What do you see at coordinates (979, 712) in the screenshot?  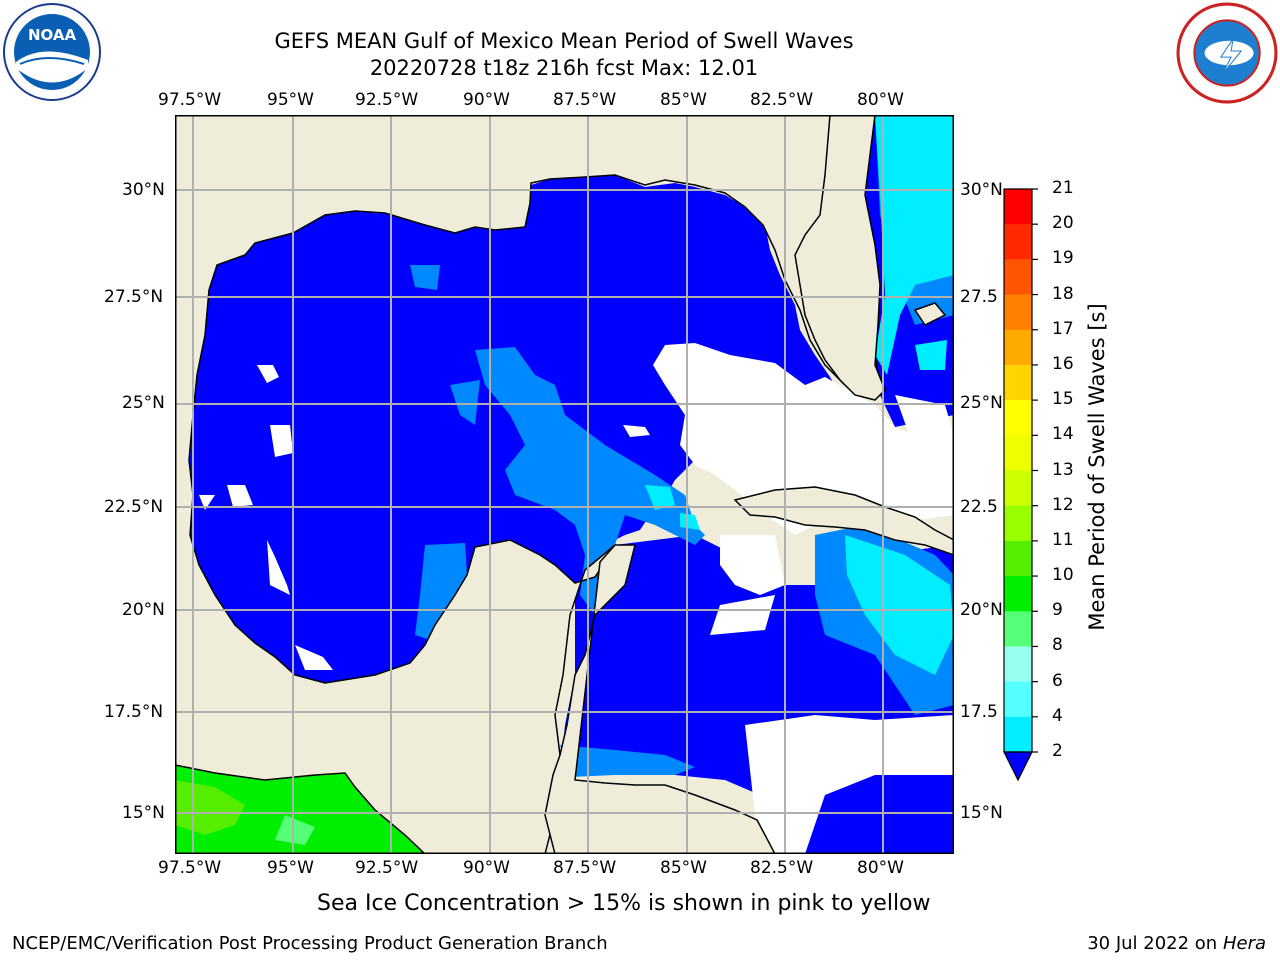 I see `lat-label: 17.5` at bounding box center [979, 712].